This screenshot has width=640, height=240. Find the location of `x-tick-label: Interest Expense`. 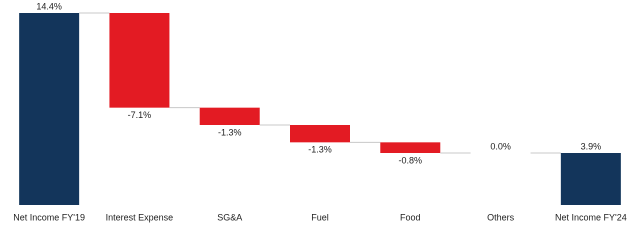

x-tick-label: Interest Expense is located at coordinates (140, 217).